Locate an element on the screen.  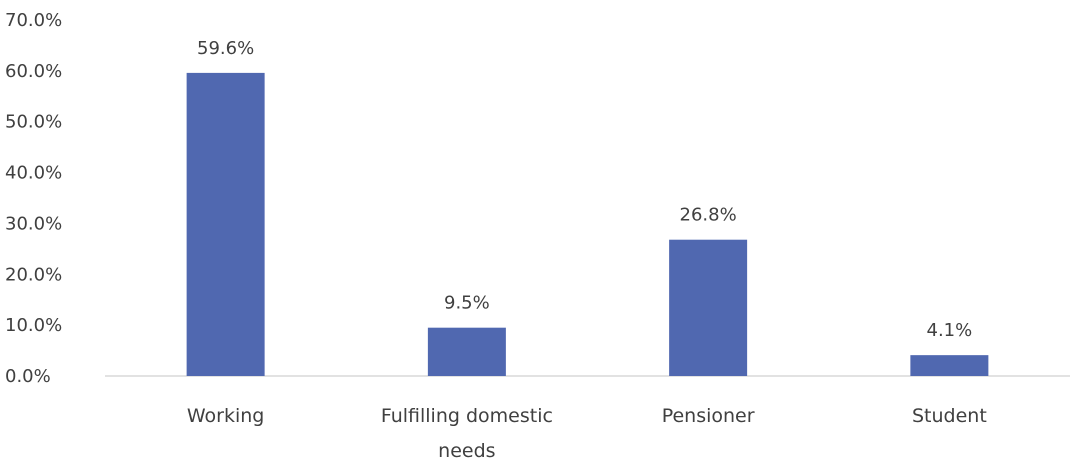
data-label: 26.8% is located at coordinates (708, 215).